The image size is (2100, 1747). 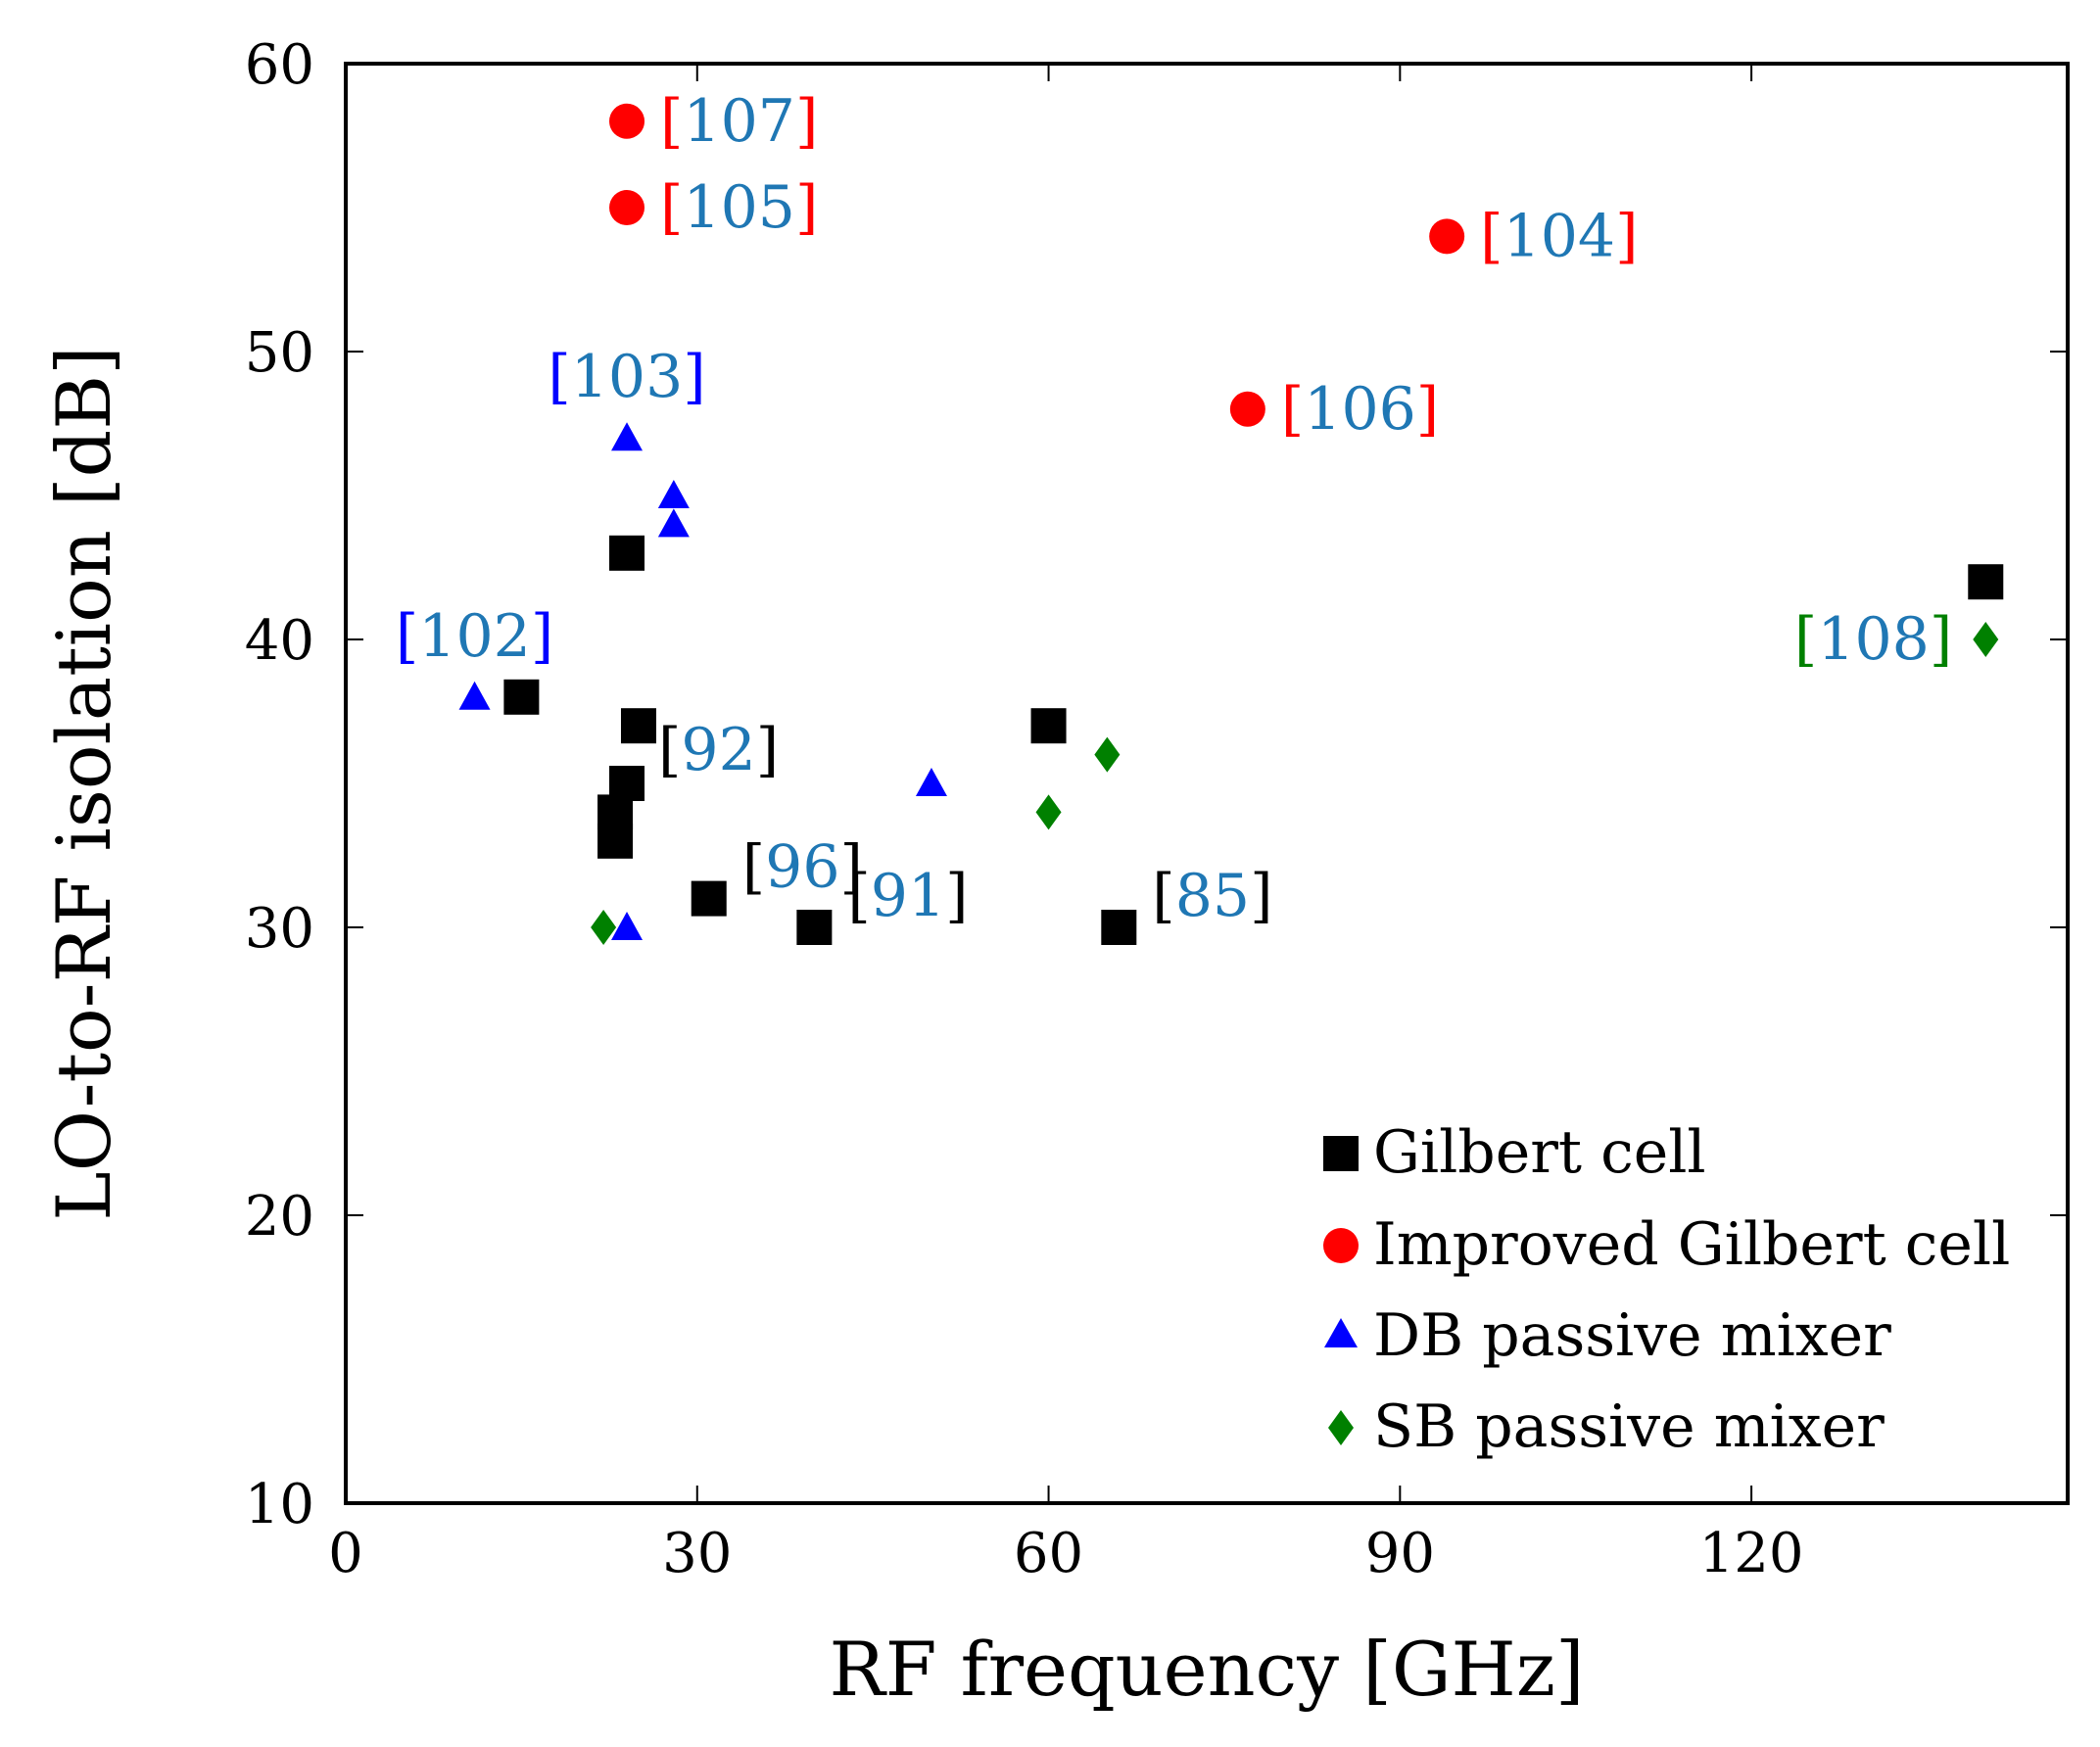 What do you see at coordinates (1400, 1554) in the screenshot?
I see `x-tick-label: 90` at bounding box center [1400, 1554].